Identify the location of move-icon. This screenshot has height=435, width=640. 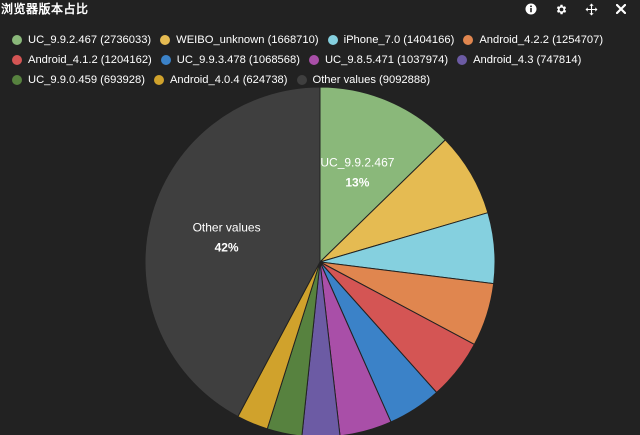
(591, 9).